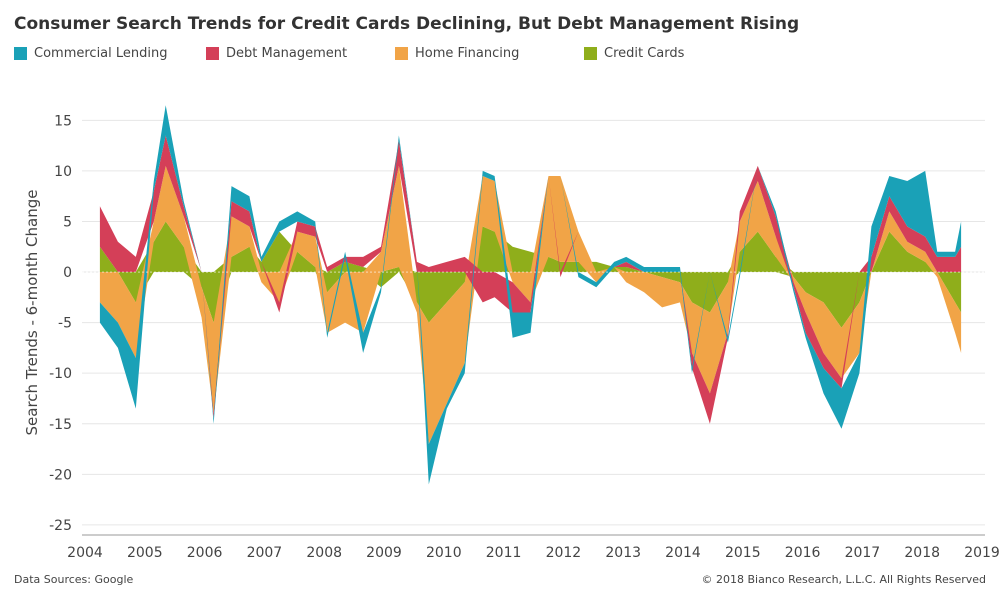 The height and width of the screenshot is (600, 1000). I want to click on legend-item-debt-management: Debt Management, so click(276, 53).